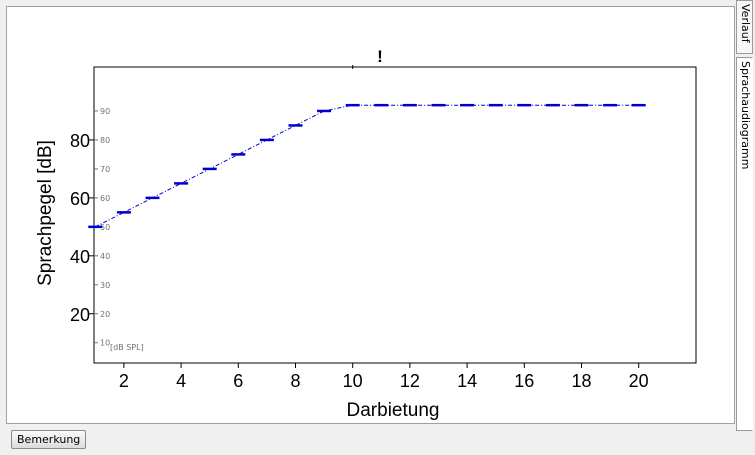  Describe the element at coordinates (295, 381) in the screenshot. I see `x-tick-label: 8` at that location.